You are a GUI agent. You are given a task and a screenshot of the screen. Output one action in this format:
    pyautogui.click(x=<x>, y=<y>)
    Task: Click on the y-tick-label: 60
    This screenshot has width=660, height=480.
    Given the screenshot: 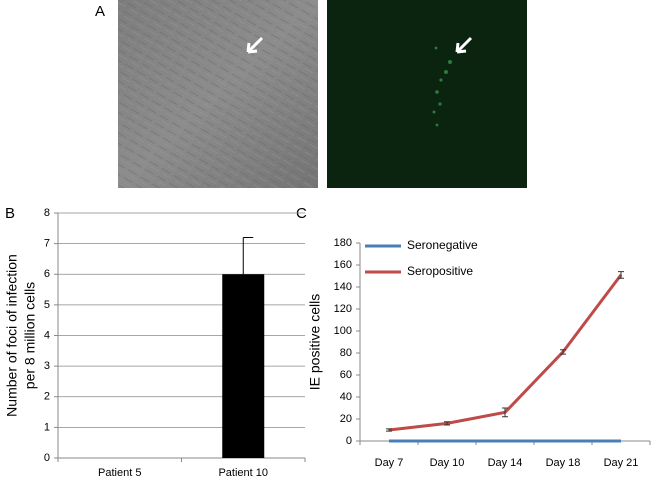 What is the action you would take?
    pyautogui.click(x=346, y=375)
    